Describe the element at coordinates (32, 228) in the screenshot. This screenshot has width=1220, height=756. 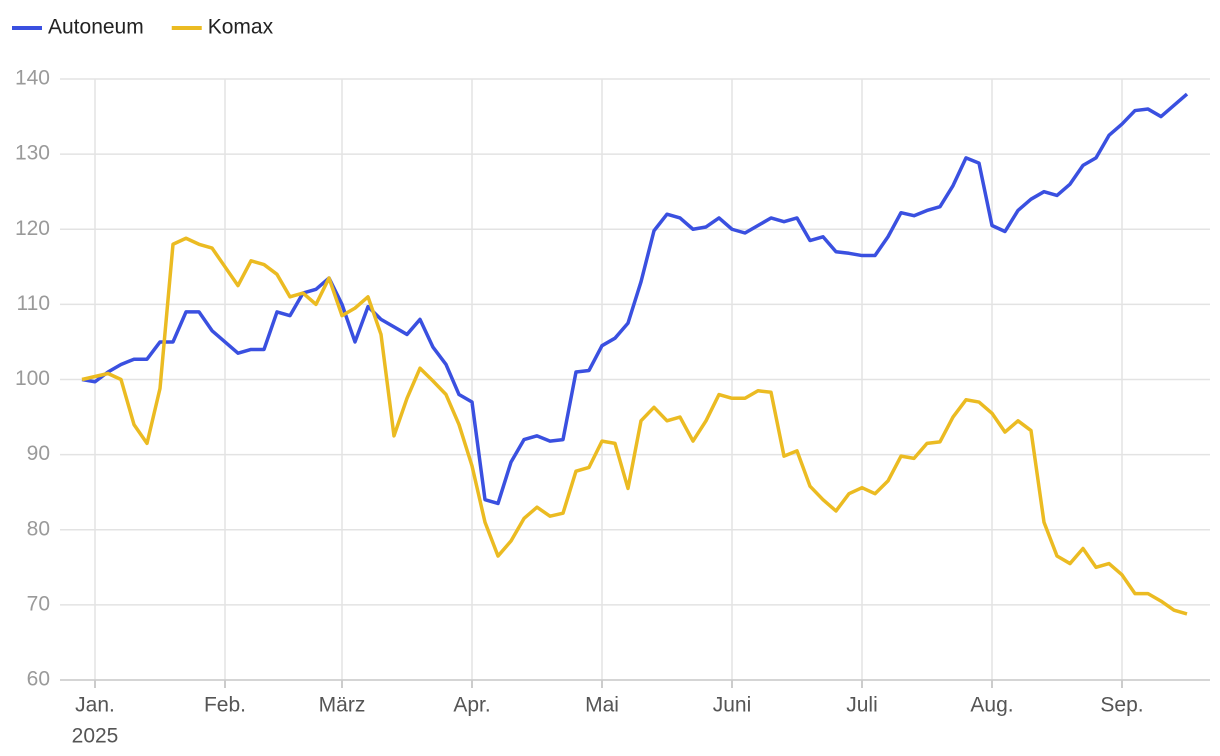
I see `y-tick-label: 120` at that location.